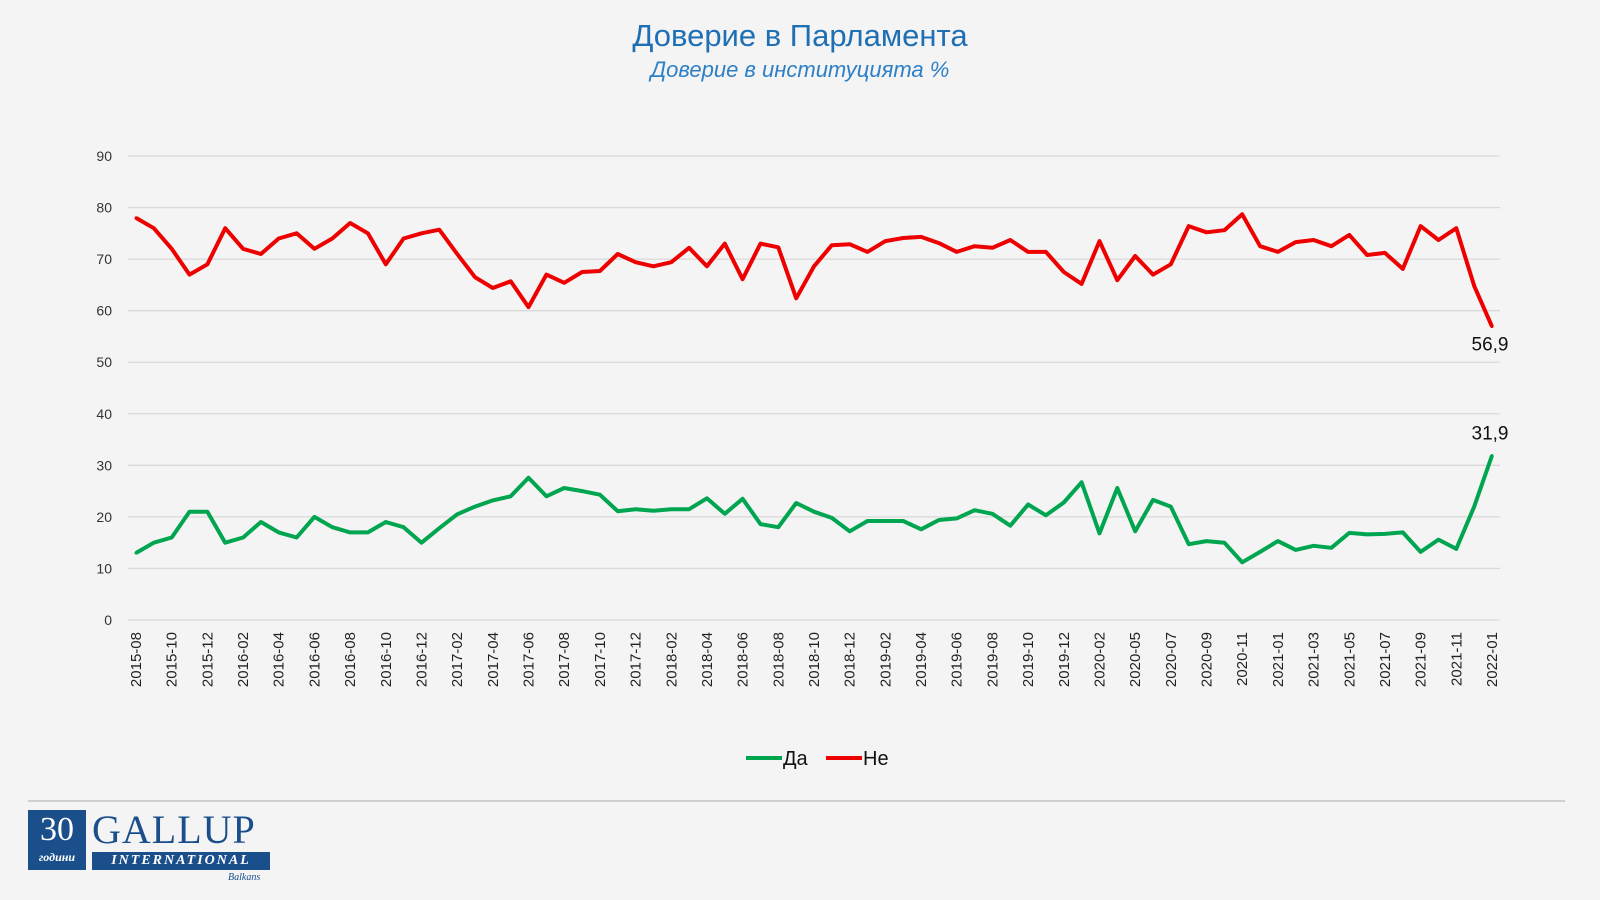 The width and height of the screenshot is (1600, 900). I want to click on x-tick-label: 2016-06, so click(314, 659).